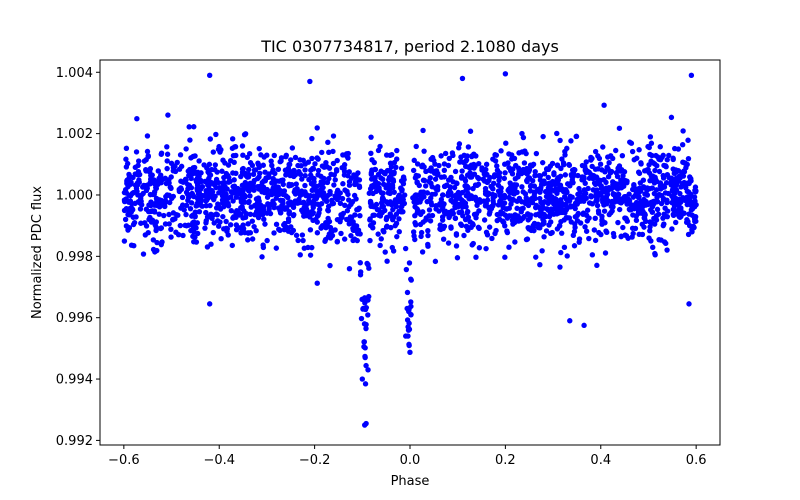 The height and width of the screenshot is (500, 800). I want to click on x-tick-label: 0.0, so click(410, 460).